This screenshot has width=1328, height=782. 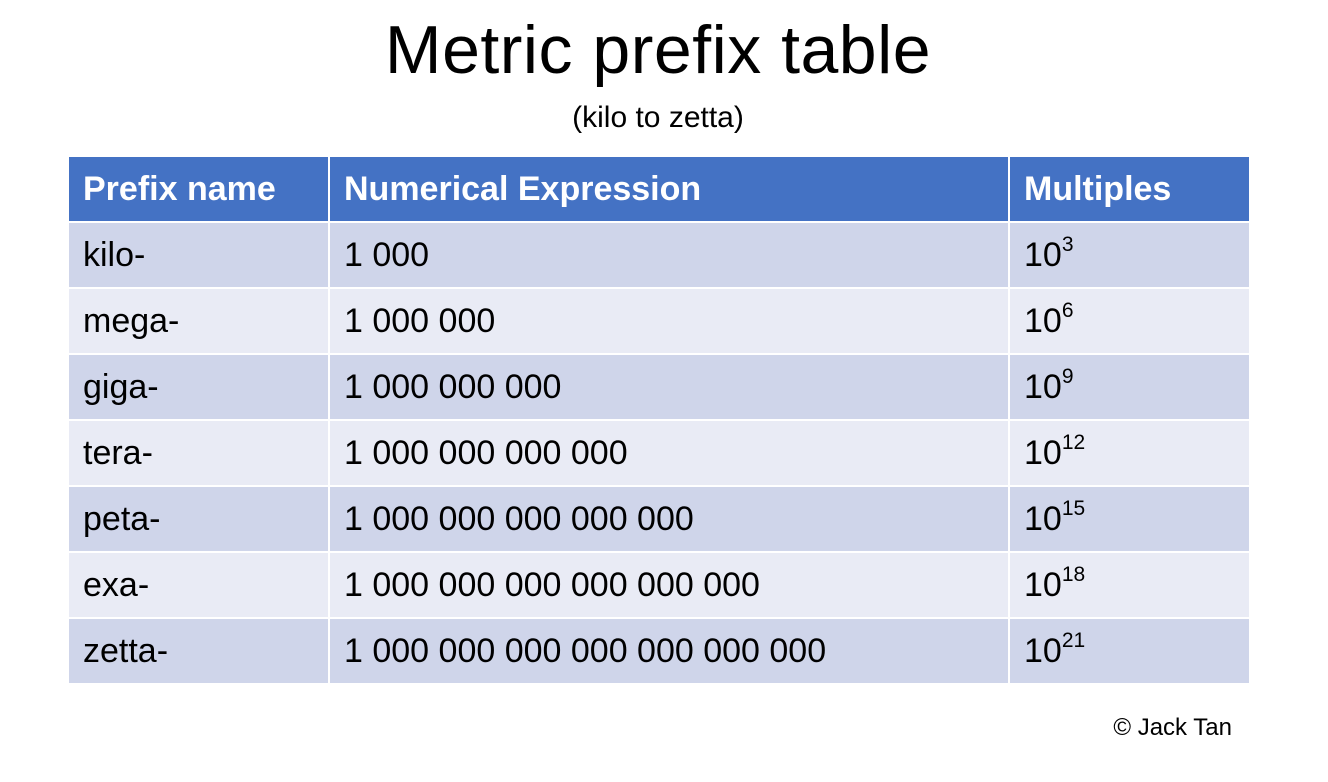 I want to click on table-row: peta- 1 000 000 000 000 000 1015, so click(x=659, y=519).